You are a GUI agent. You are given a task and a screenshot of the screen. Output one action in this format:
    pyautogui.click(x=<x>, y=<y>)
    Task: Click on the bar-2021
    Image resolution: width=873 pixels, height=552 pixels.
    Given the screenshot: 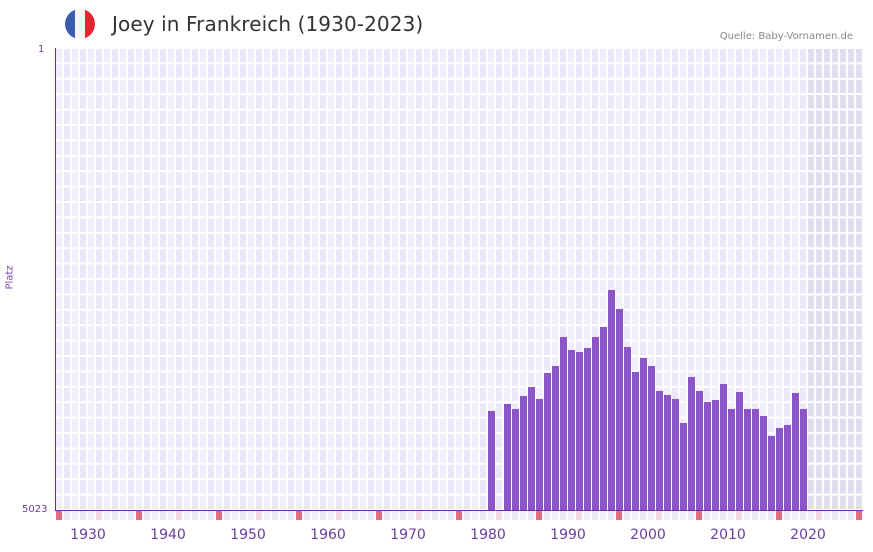 What is the action you would take?
    pyautogui.click(x=803, y=459)
    